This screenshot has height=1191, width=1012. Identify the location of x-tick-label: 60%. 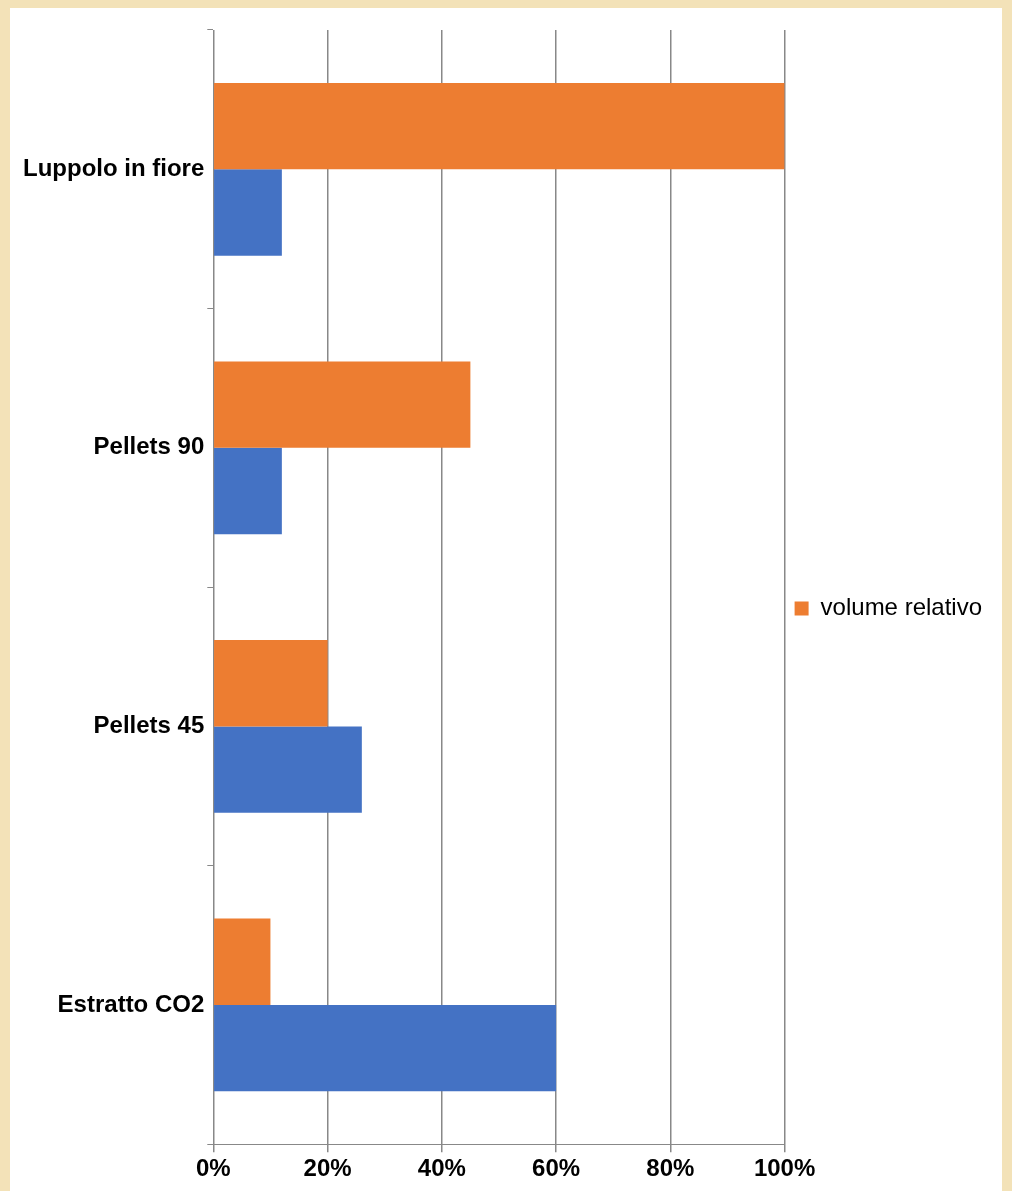
(556, 1168).